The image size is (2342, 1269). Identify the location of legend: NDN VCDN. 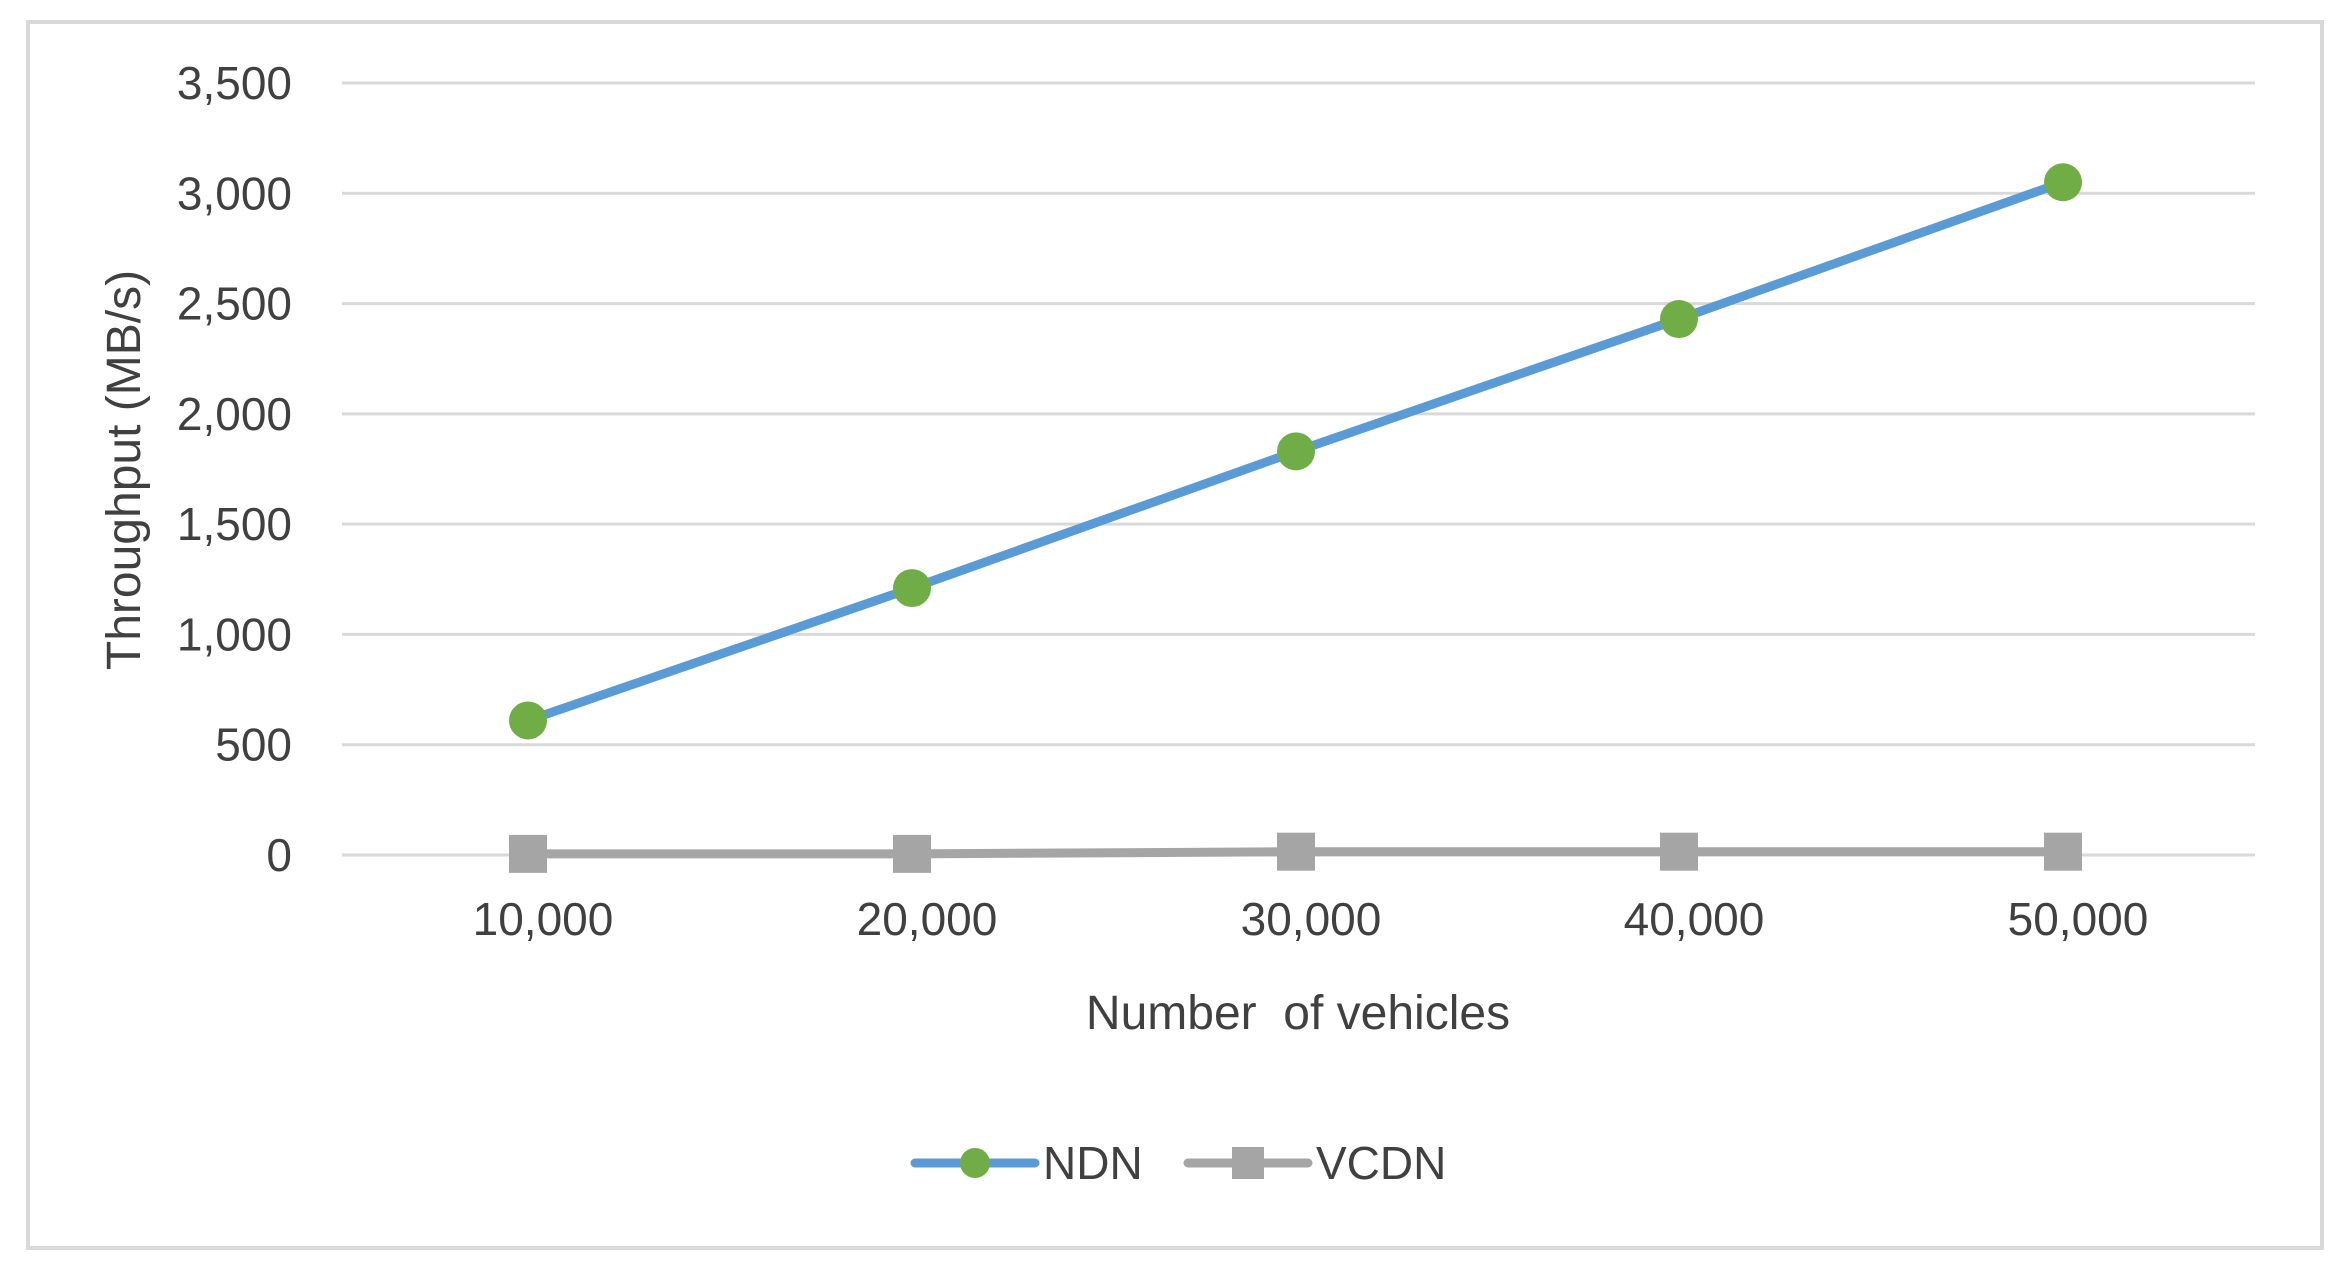
(1178, 1163).